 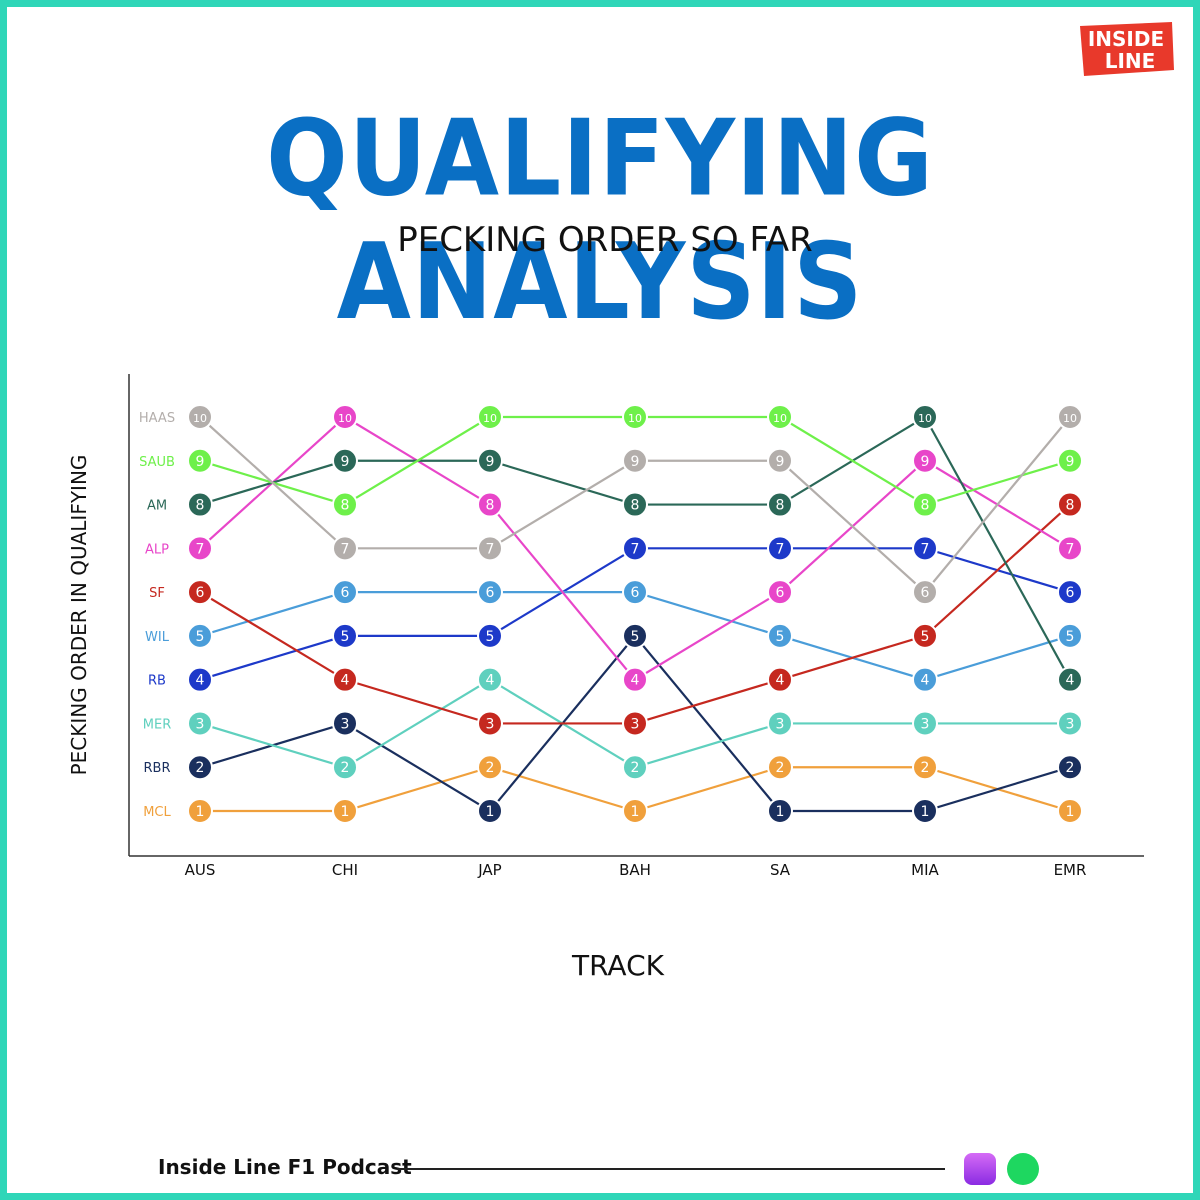 I want to click on y-tick-label: MER, so click(x=157, y=724).